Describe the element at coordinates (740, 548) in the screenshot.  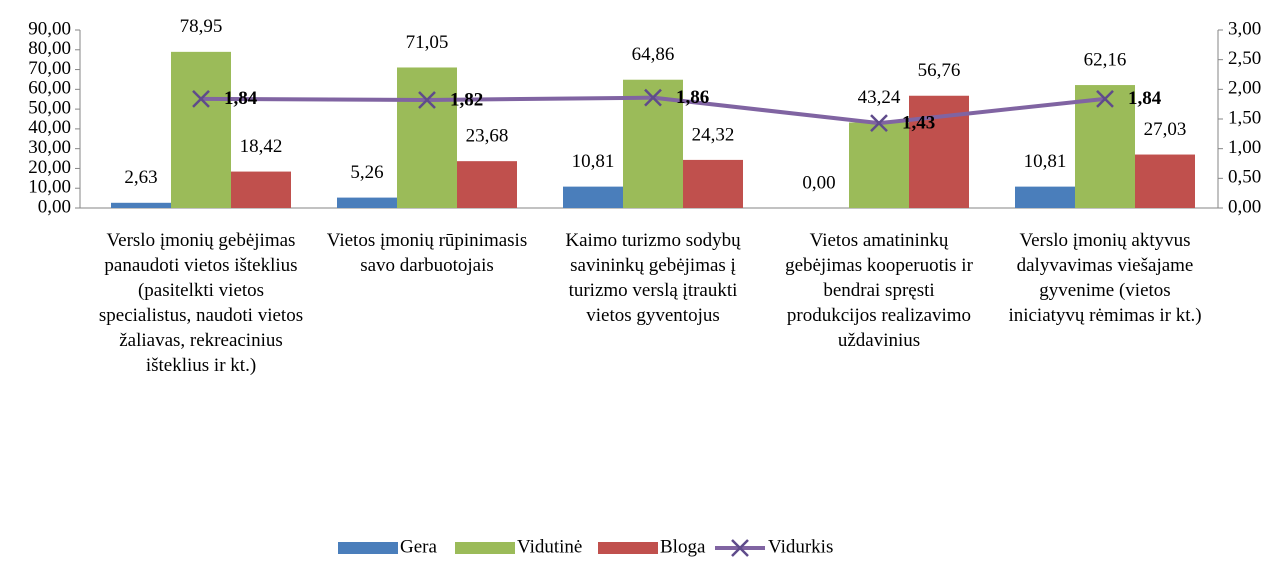
I see `legend-marker` at that location.